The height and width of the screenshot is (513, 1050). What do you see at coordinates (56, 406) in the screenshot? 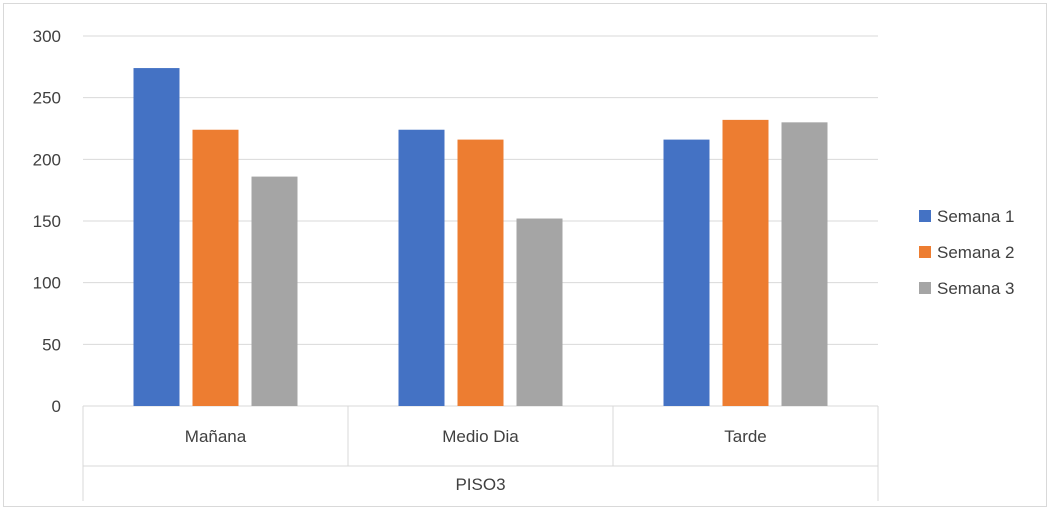
I see `y-tick-label: 0` at bounding box center [56, 406].